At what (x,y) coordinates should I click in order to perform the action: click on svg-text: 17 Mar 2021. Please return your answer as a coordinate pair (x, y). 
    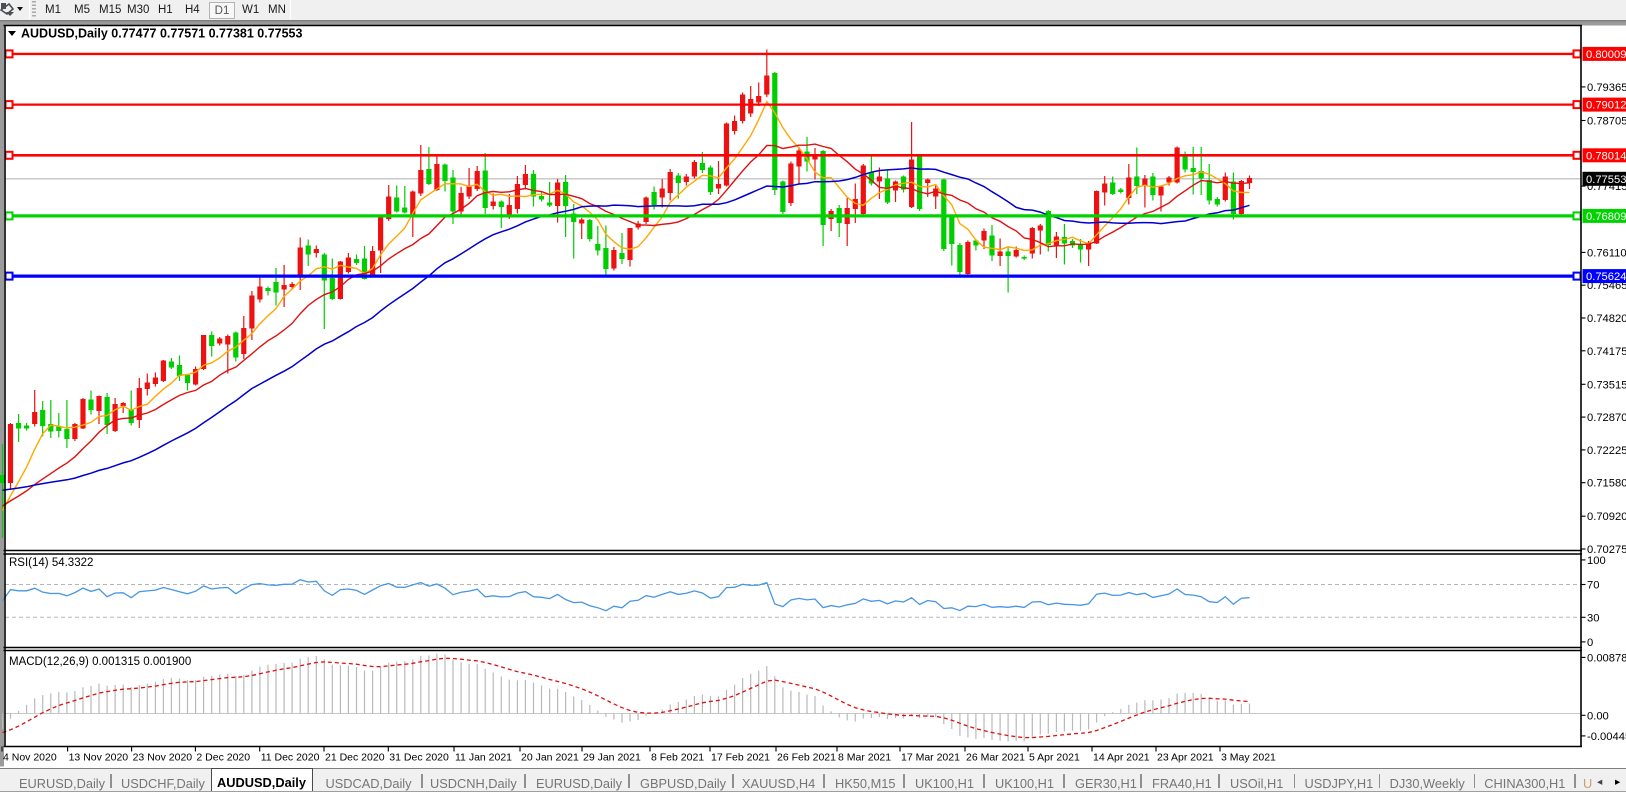
    Looking at the image, I should click on (930, 758).